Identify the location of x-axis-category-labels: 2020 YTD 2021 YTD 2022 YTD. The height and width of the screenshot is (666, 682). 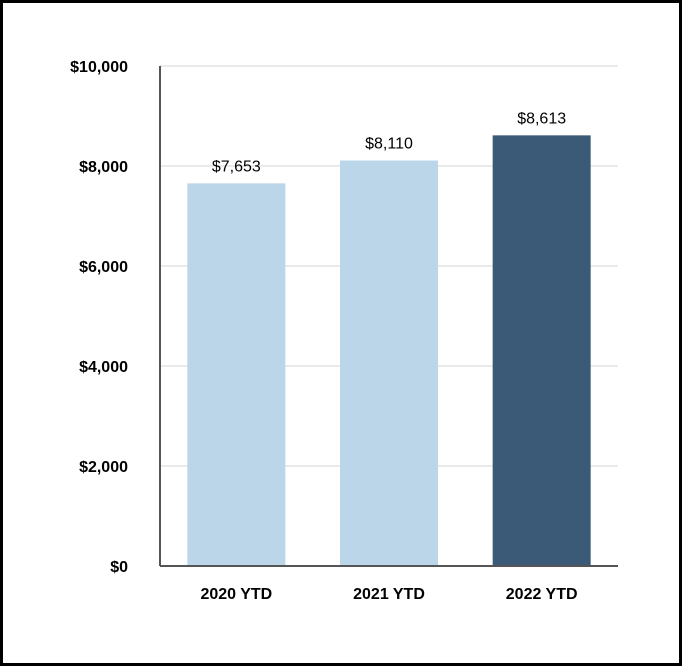
(388, 594).